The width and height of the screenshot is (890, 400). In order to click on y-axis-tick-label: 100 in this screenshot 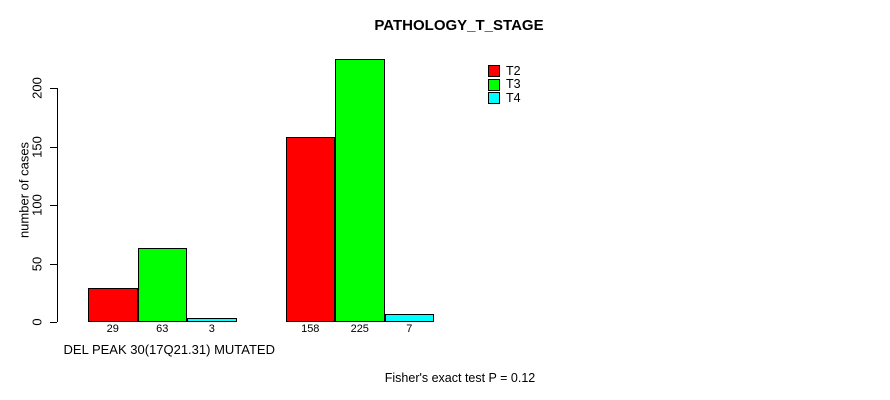, I will do `click(36, 205)`.